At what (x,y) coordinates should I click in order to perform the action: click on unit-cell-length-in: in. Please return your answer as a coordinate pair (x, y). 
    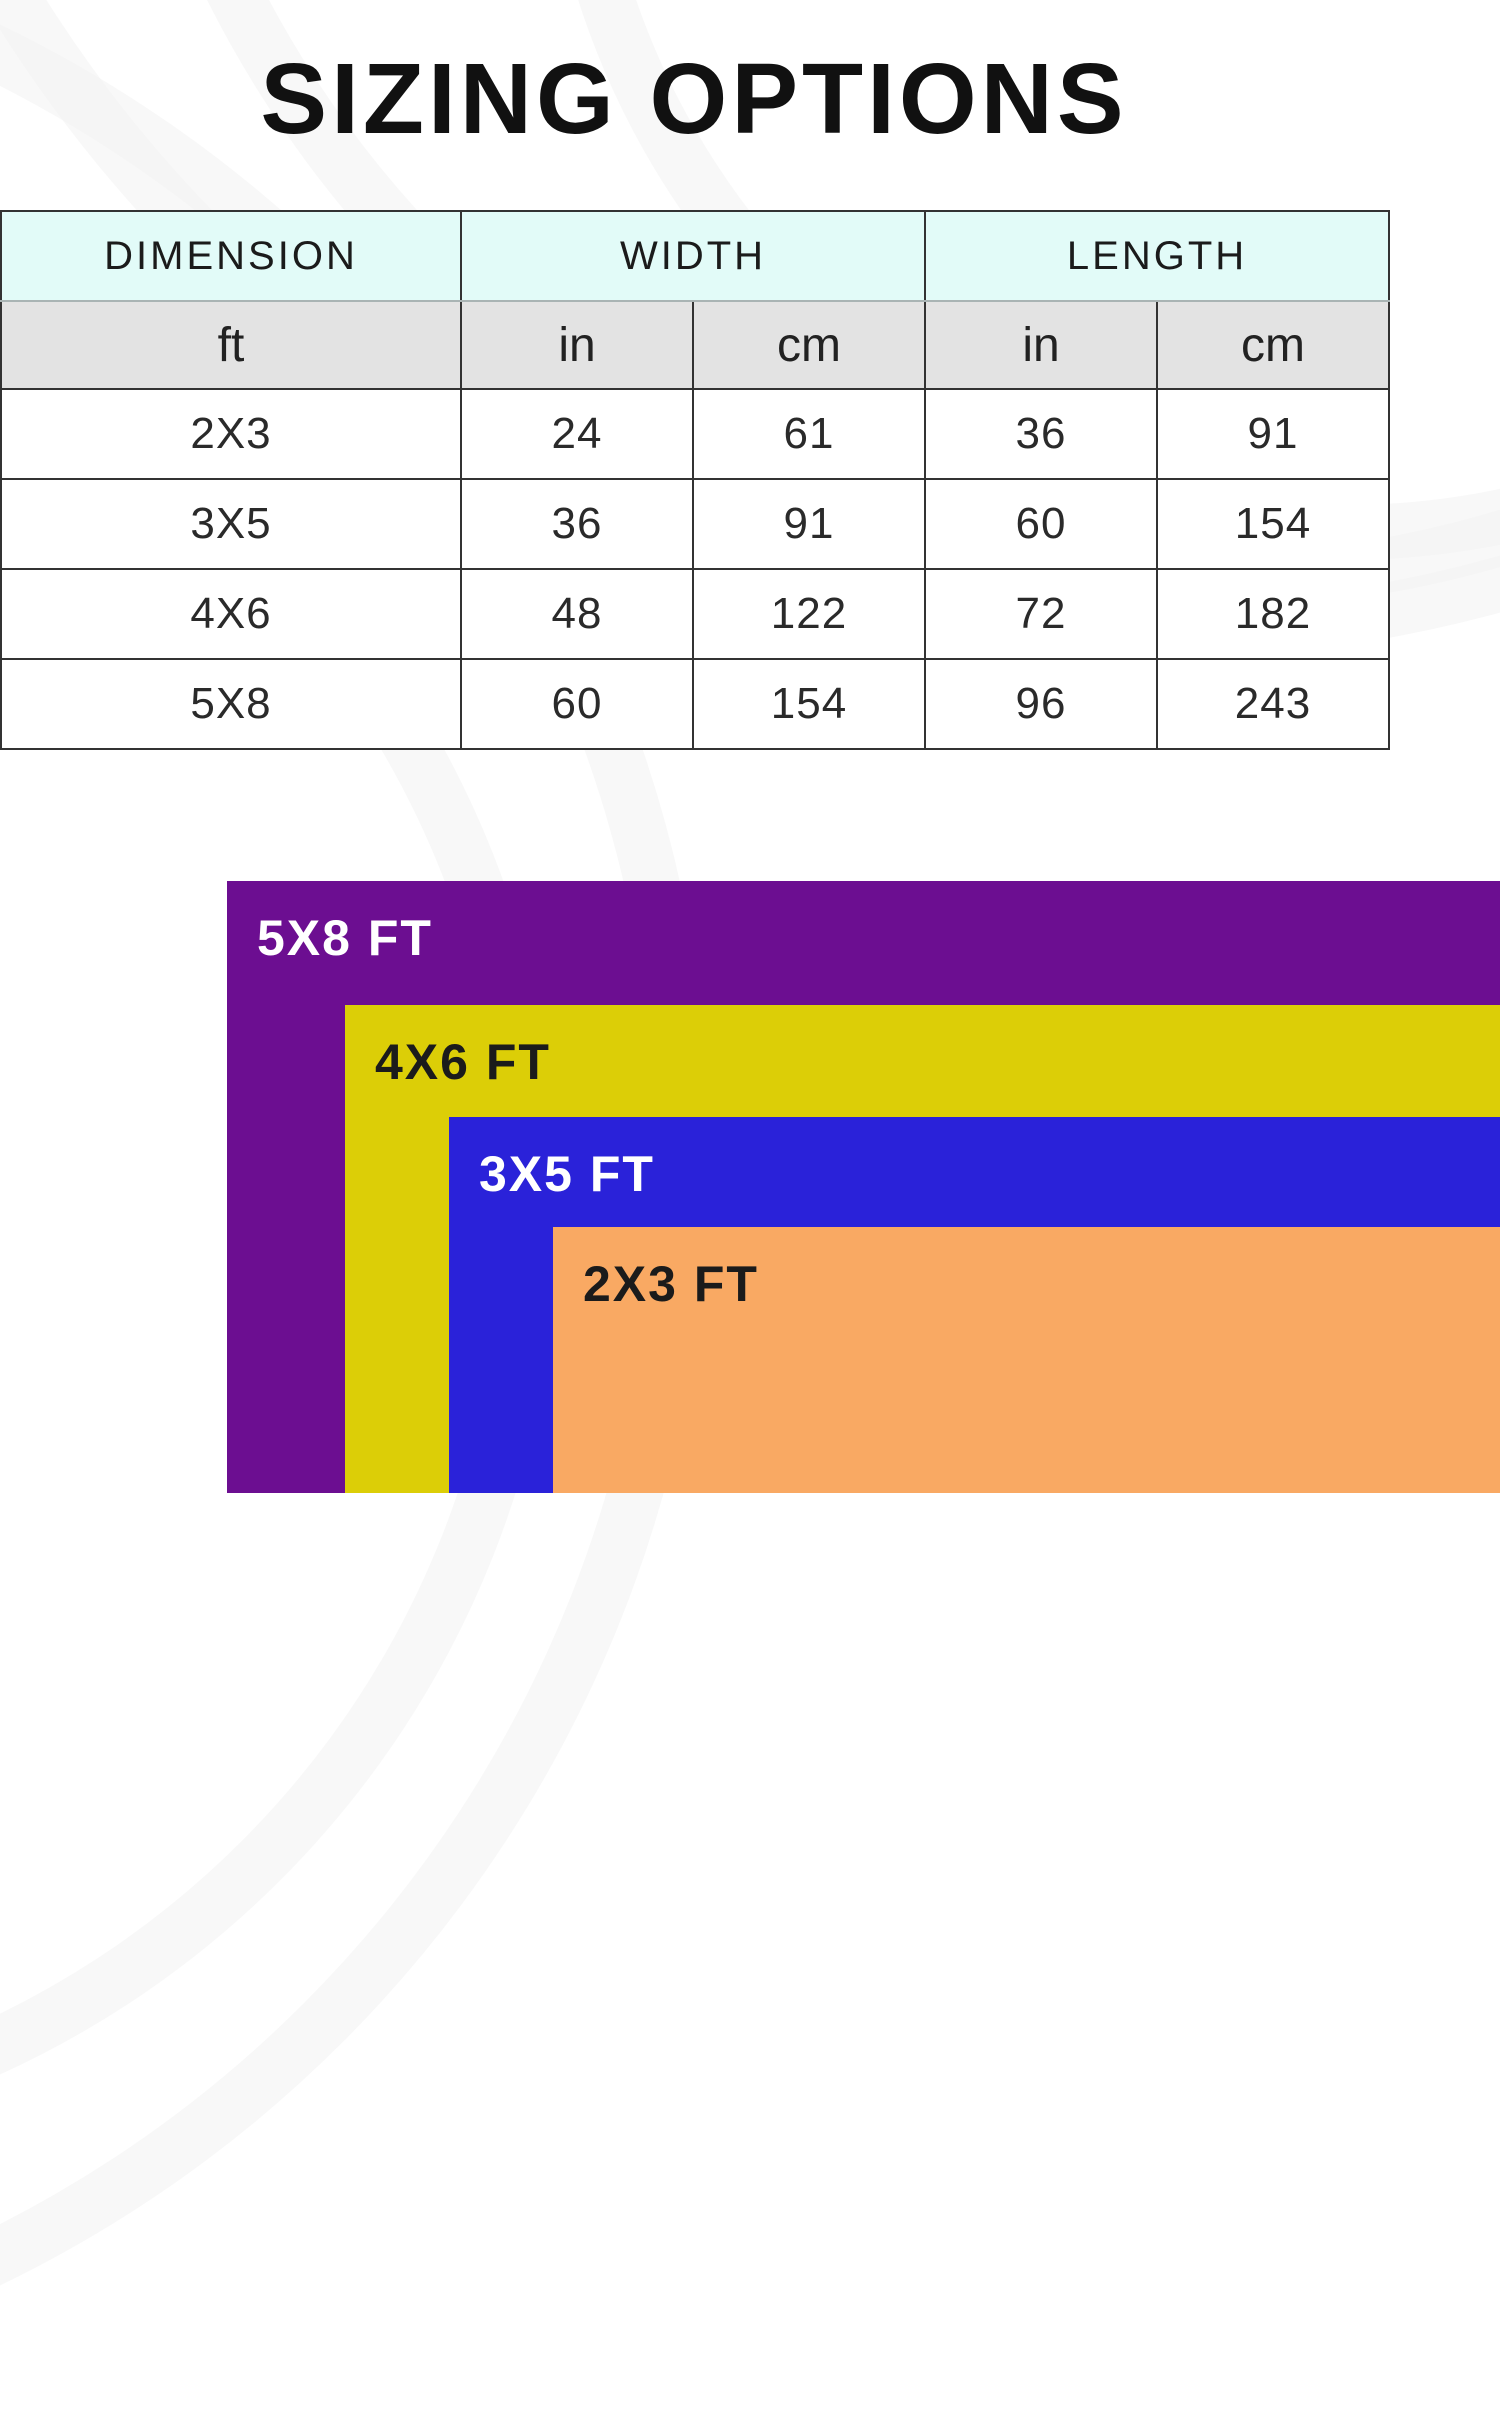
    Looking at the image, I should click on (1041, 345).